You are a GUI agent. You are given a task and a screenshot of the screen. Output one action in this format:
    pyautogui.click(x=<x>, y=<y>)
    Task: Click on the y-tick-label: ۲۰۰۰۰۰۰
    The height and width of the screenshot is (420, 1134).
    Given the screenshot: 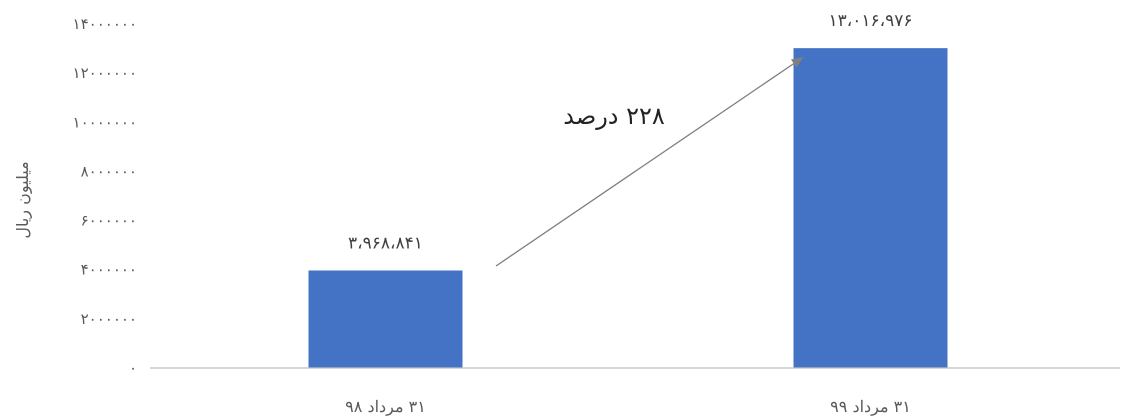 What is the action you would take?
    pyautogui.click(x=109, y=319)
    